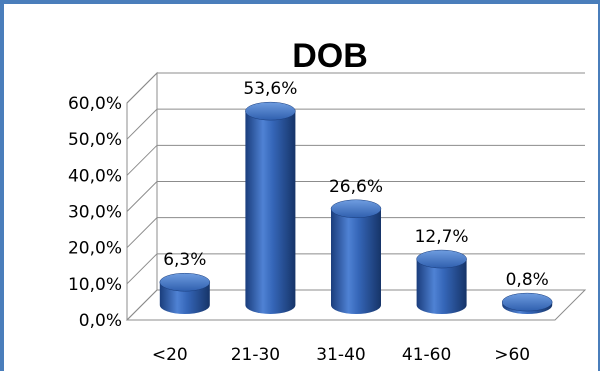 This screenshot has height=371, width=600. I want to click on x-category-label: >60, so click(512, 355).